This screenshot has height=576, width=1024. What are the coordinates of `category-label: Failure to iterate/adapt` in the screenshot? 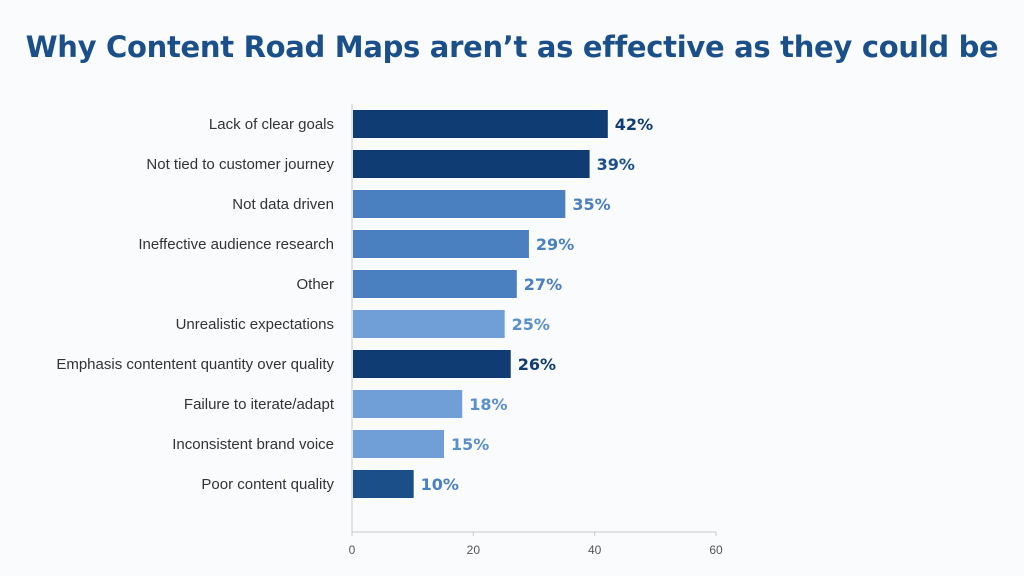 It's located at (259, 404).